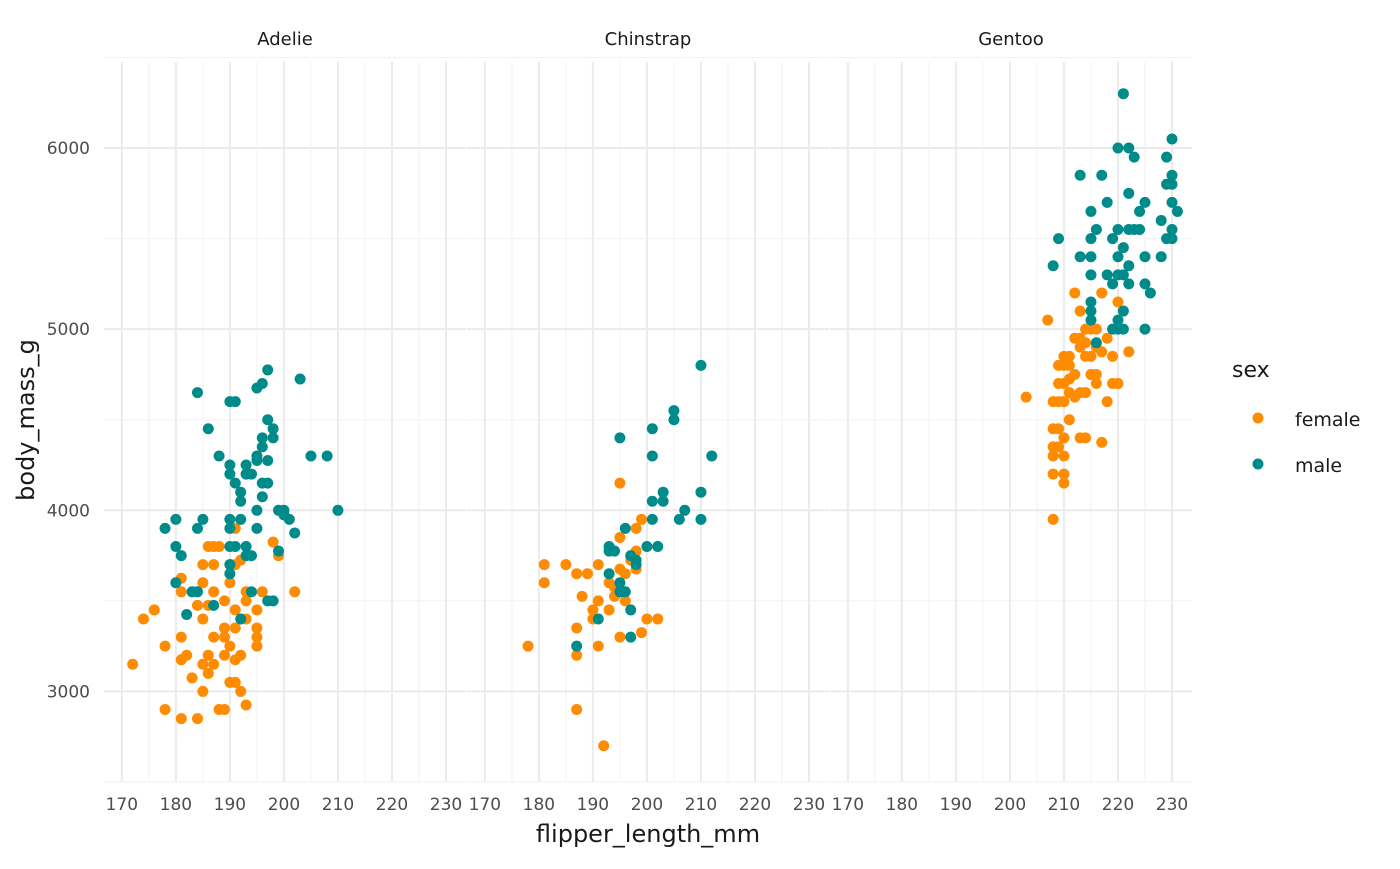 The height and width of the screenshot is (869, 1400). What do you see at coordinates (648, 834) in the screenshot?
I see `x-axis-label: flipper_length_mm` at bounding box center [648, 834].